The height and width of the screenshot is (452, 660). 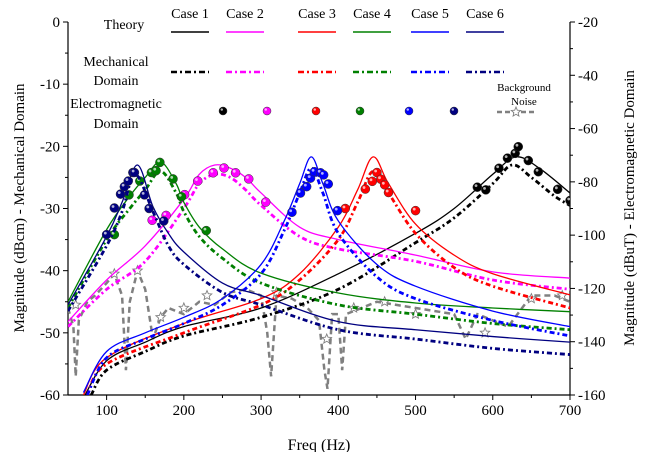 What do you see at coordinates (190, 14) in the screenshot?
I see `case-1-legend-label: Case 1` at bounding box center [190, 14].